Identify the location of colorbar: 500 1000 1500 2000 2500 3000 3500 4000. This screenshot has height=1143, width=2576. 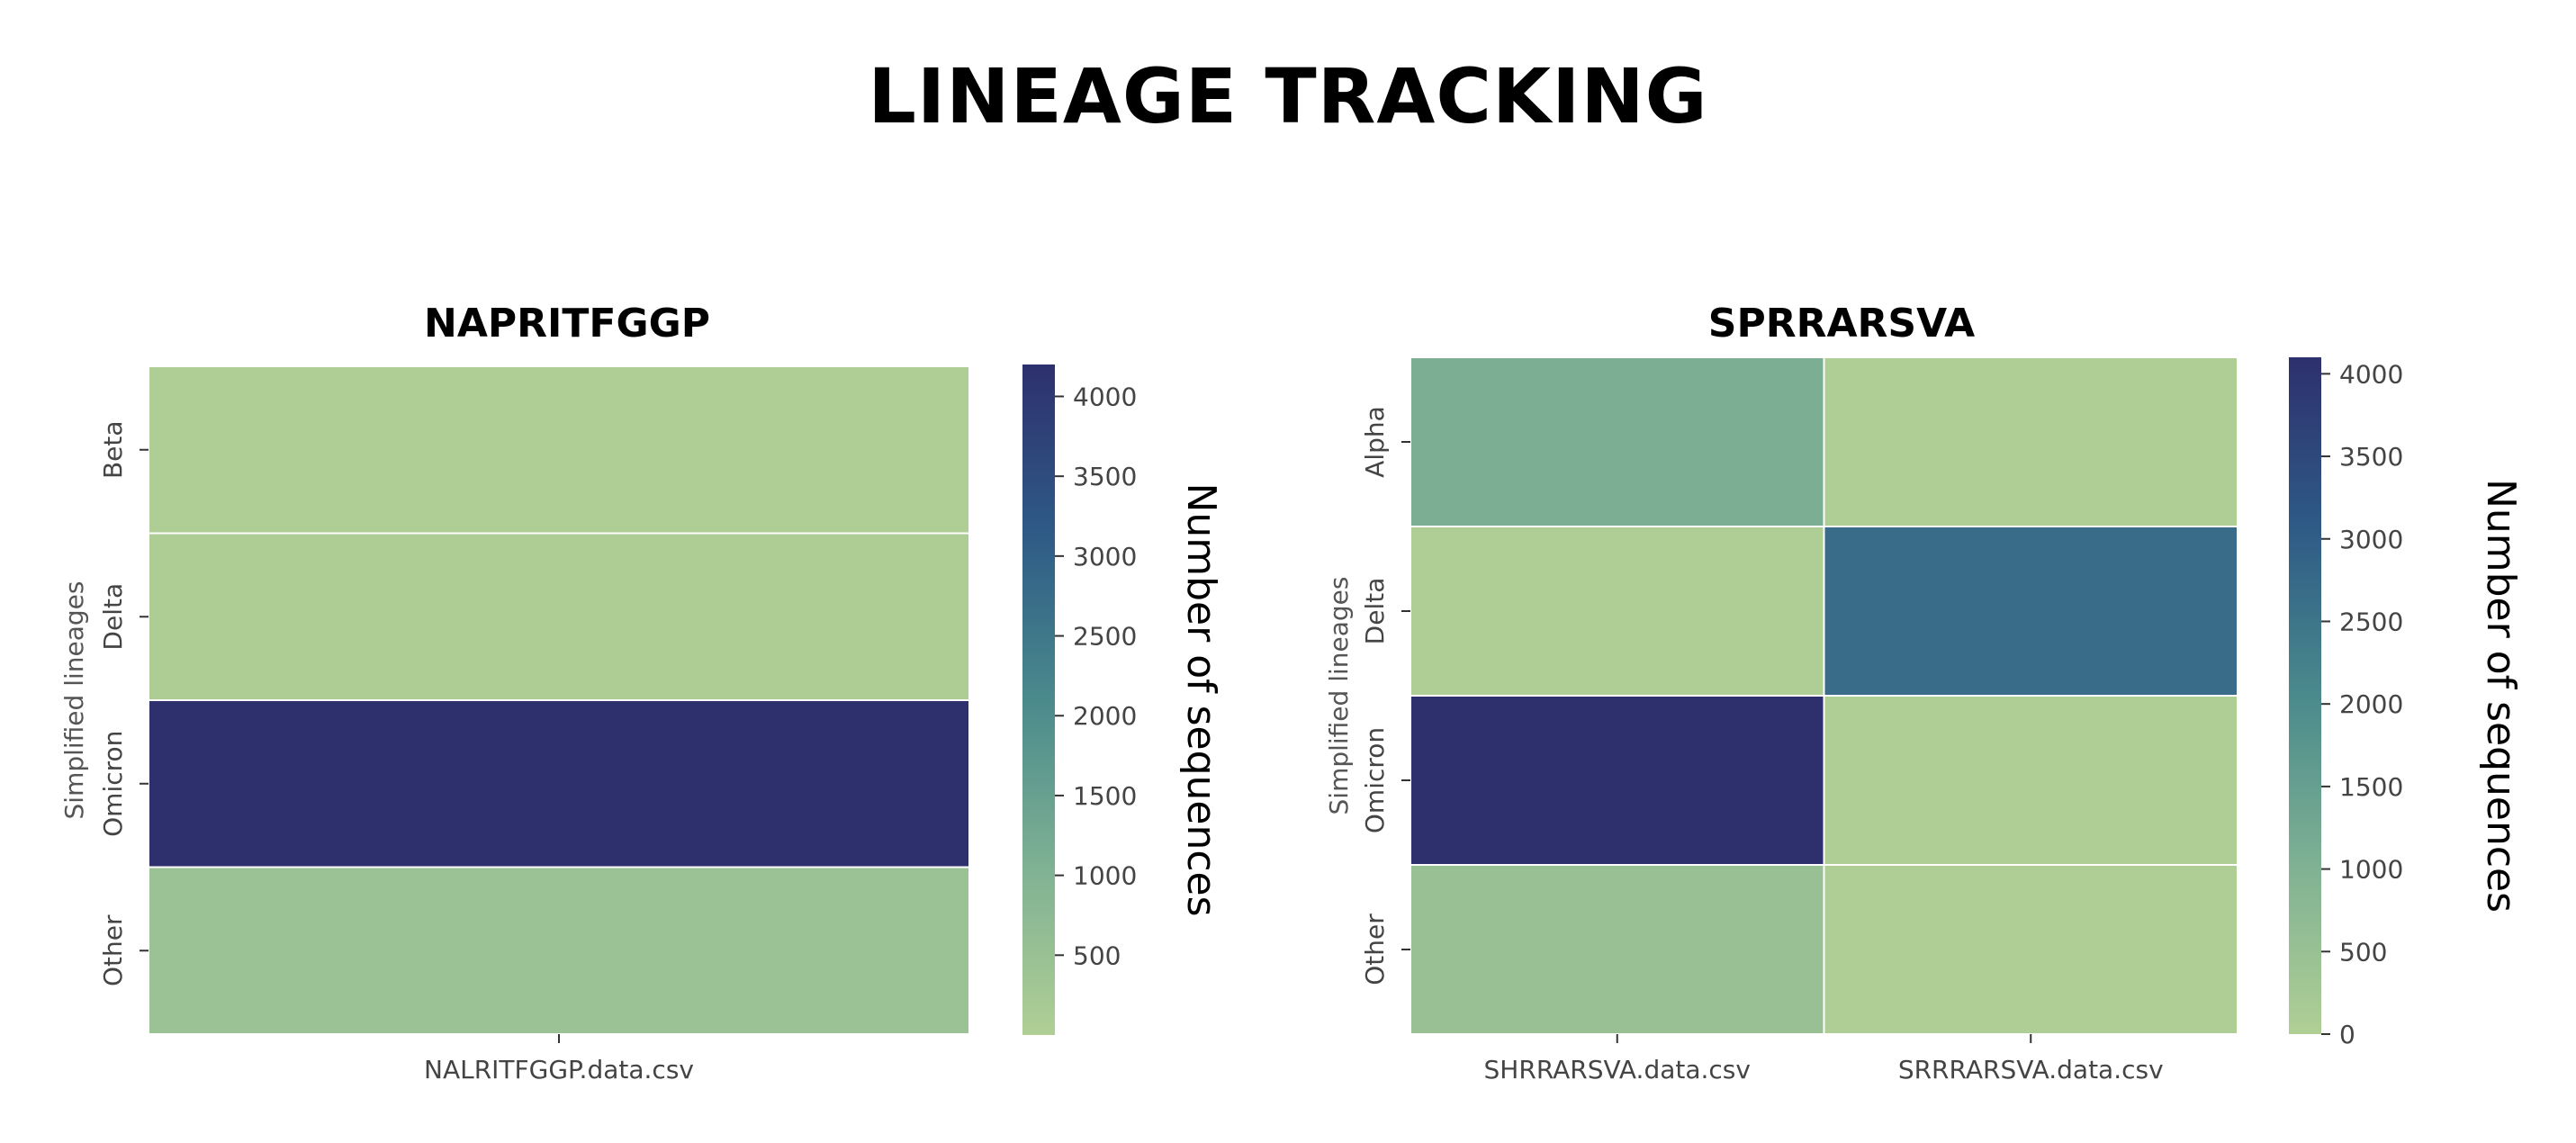
(1079, 700).